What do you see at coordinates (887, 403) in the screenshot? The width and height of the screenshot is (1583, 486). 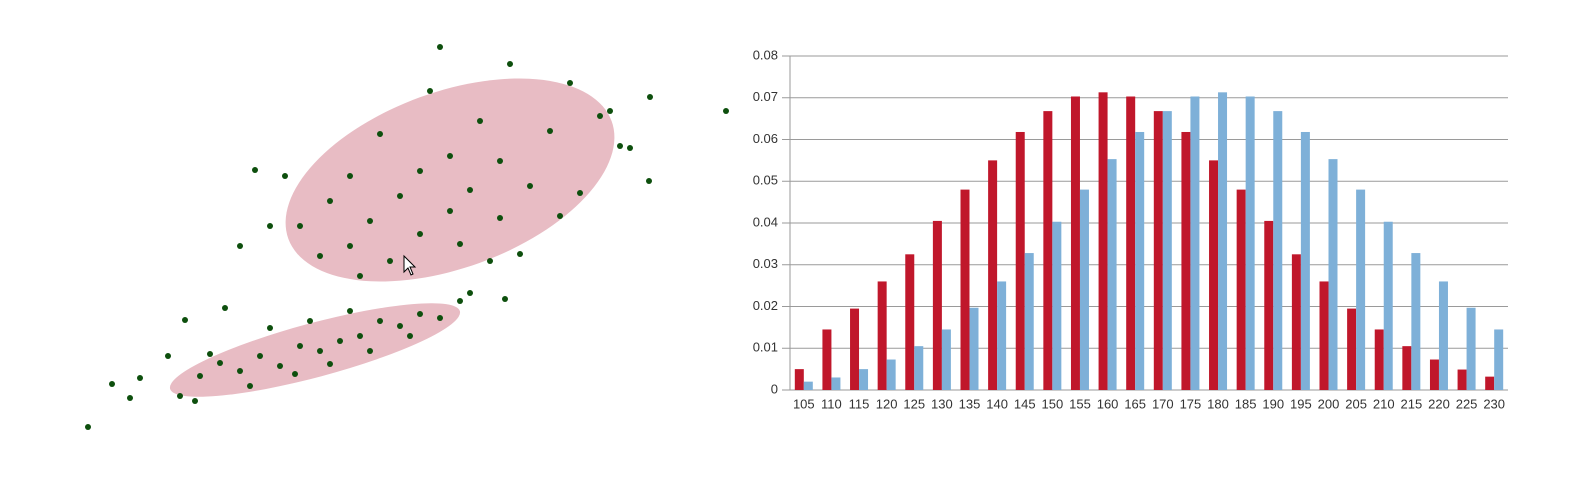 I see `x-tick-label: 120` at bounding box center [887, 403].